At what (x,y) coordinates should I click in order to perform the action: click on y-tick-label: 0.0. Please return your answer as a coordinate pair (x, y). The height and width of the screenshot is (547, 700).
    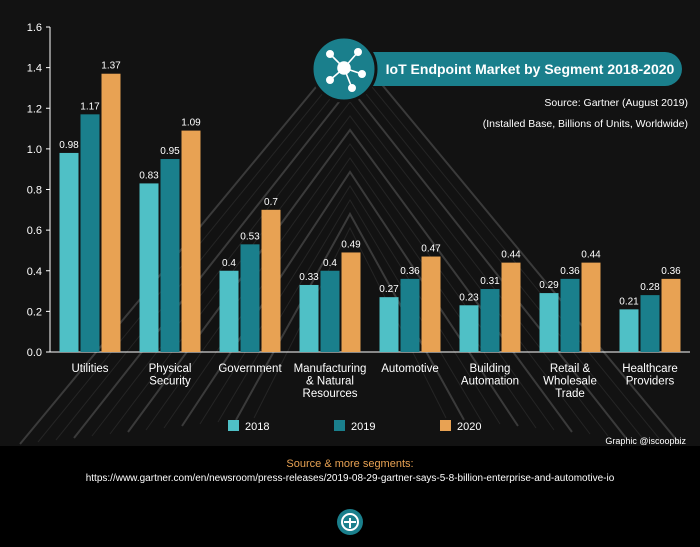
    Looking at the image, I should click on (34, 353).